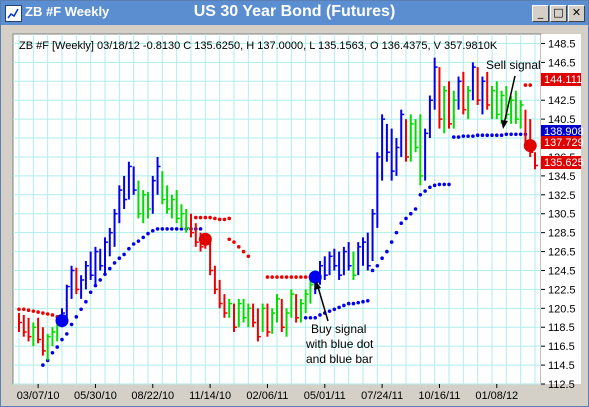  Describe the element at coordinates (323, 304) in the screenshot. I see `buy-signal-arrow` at that location.